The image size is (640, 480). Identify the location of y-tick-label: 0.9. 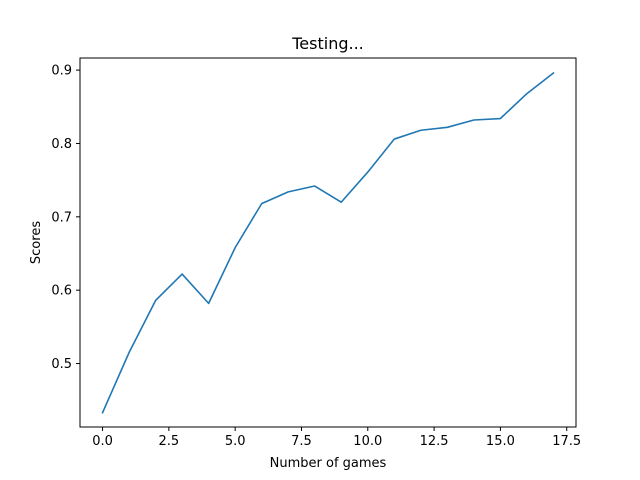
(61, 71).